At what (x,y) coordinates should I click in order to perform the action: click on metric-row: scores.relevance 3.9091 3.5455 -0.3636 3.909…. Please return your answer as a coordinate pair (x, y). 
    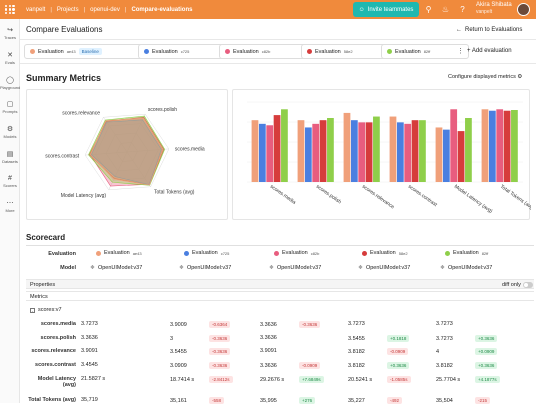
    Looking at the image, I should click on (280, 353).